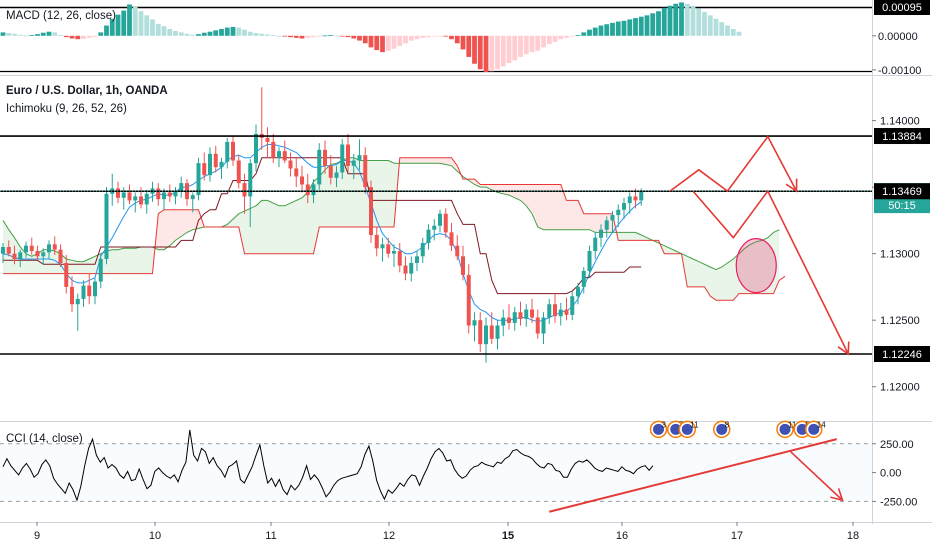 This screenshot has width=932, height=550. I want to click on event-marker: 8, so click(722, 429).